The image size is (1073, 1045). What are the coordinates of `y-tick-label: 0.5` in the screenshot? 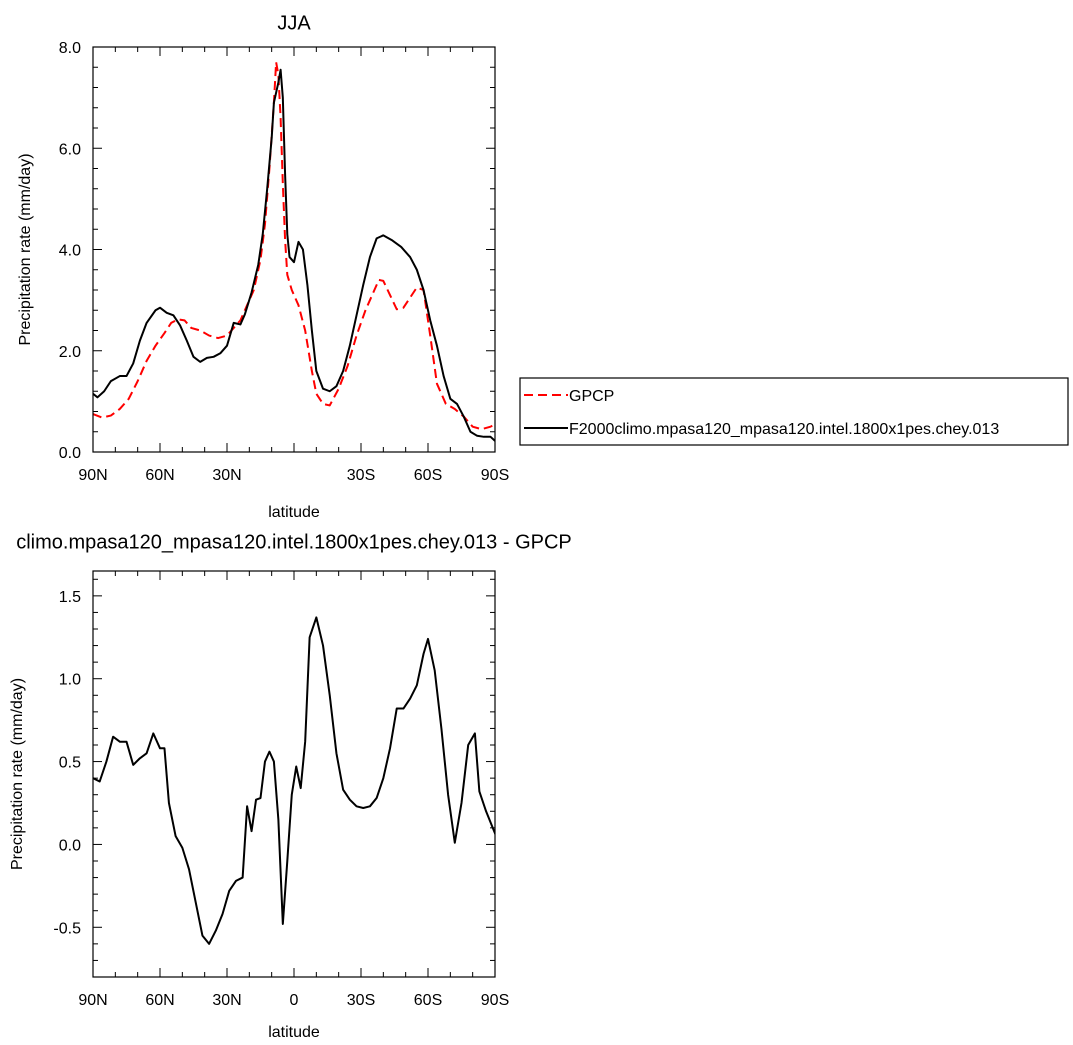 It's located at (70, 763).